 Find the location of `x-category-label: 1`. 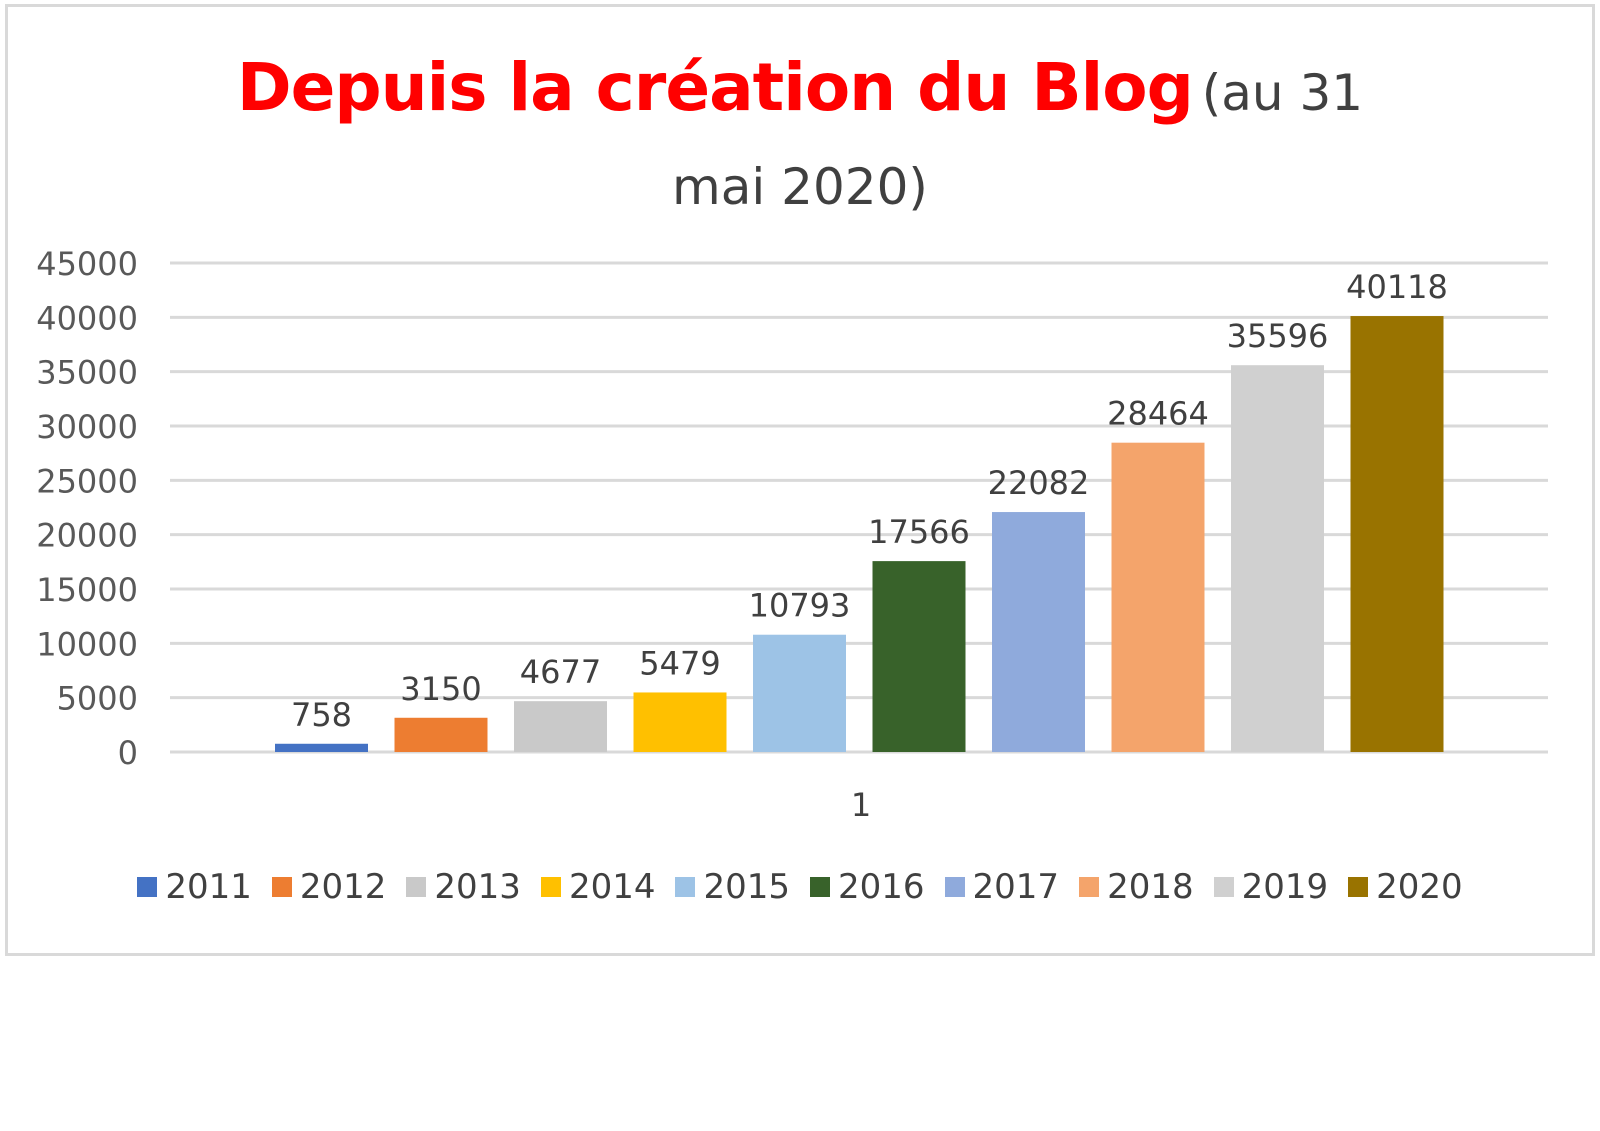

x-category-label: 1 is located at coordinates (861, 805).